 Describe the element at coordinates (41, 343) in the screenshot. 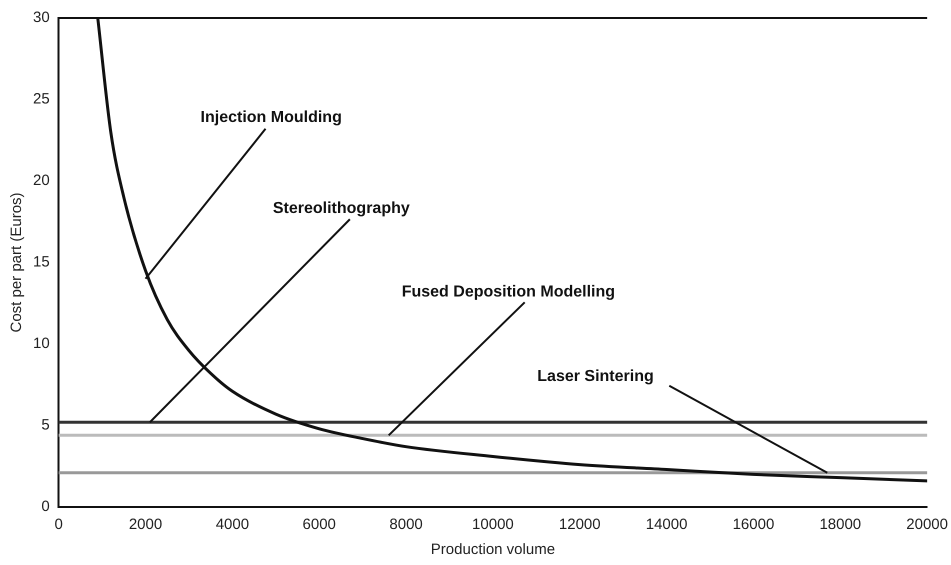

I see `y-tick-label: 10` at that location.